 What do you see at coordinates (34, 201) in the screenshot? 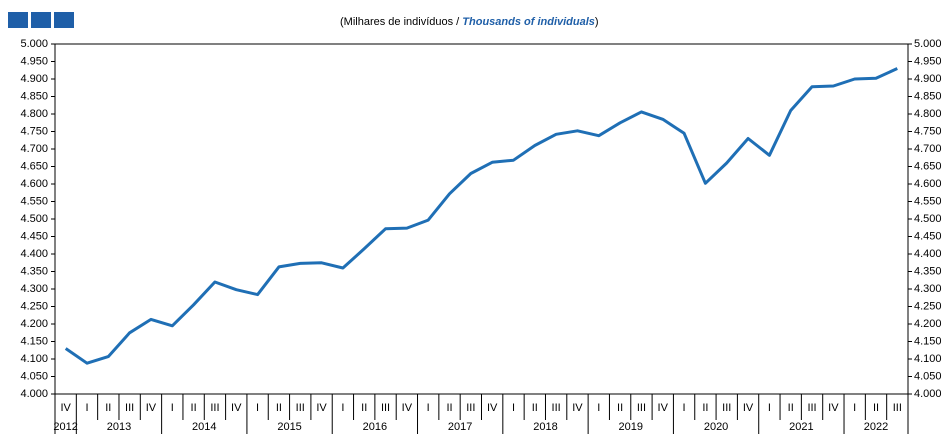
I see `y-tick-label: 4.550` at bounding box center [34, 201].